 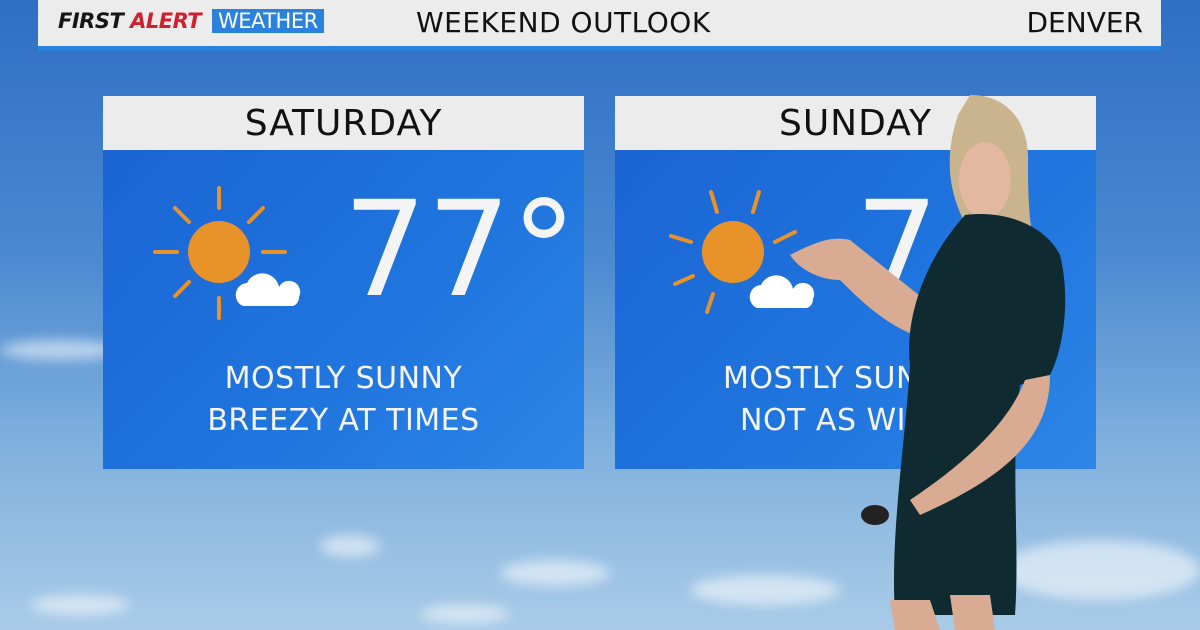 What do you see at coordinates (343, 420) in the screenshot?
I see `condition-line-2: BREEZY AT TIMES` at bounding box center [343, 420].